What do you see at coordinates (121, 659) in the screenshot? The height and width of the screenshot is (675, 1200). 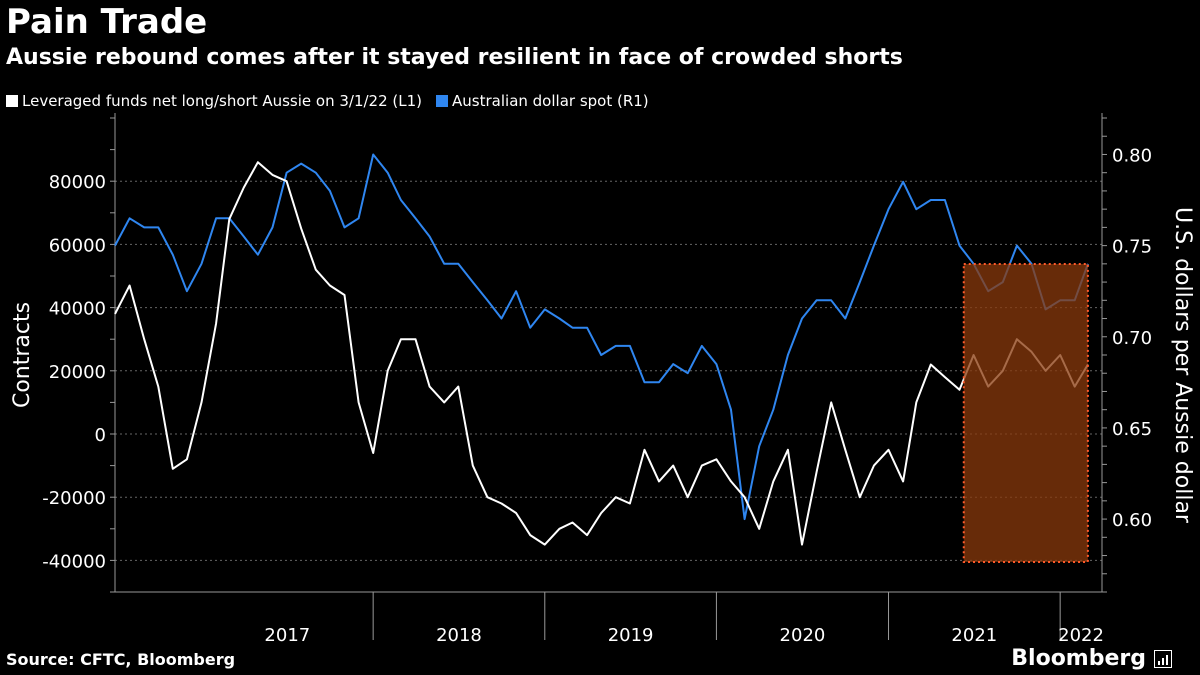 I see `source-note: Source: CFTC, Bloomberg` at bounding box center [121, 659].